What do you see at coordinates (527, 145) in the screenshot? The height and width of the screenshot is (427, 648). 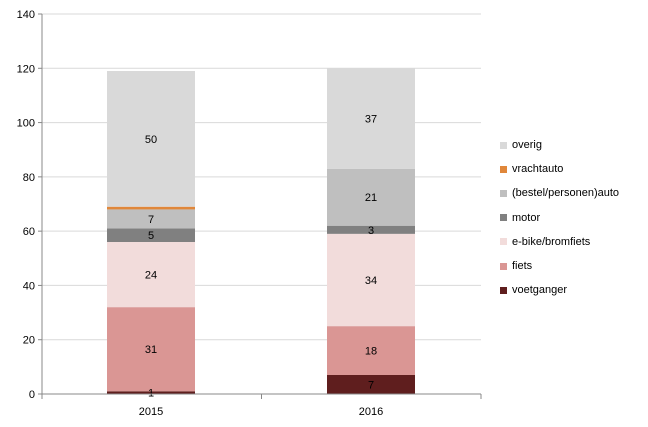 I see `legend-label: overig` at bounding box center [527, 145].